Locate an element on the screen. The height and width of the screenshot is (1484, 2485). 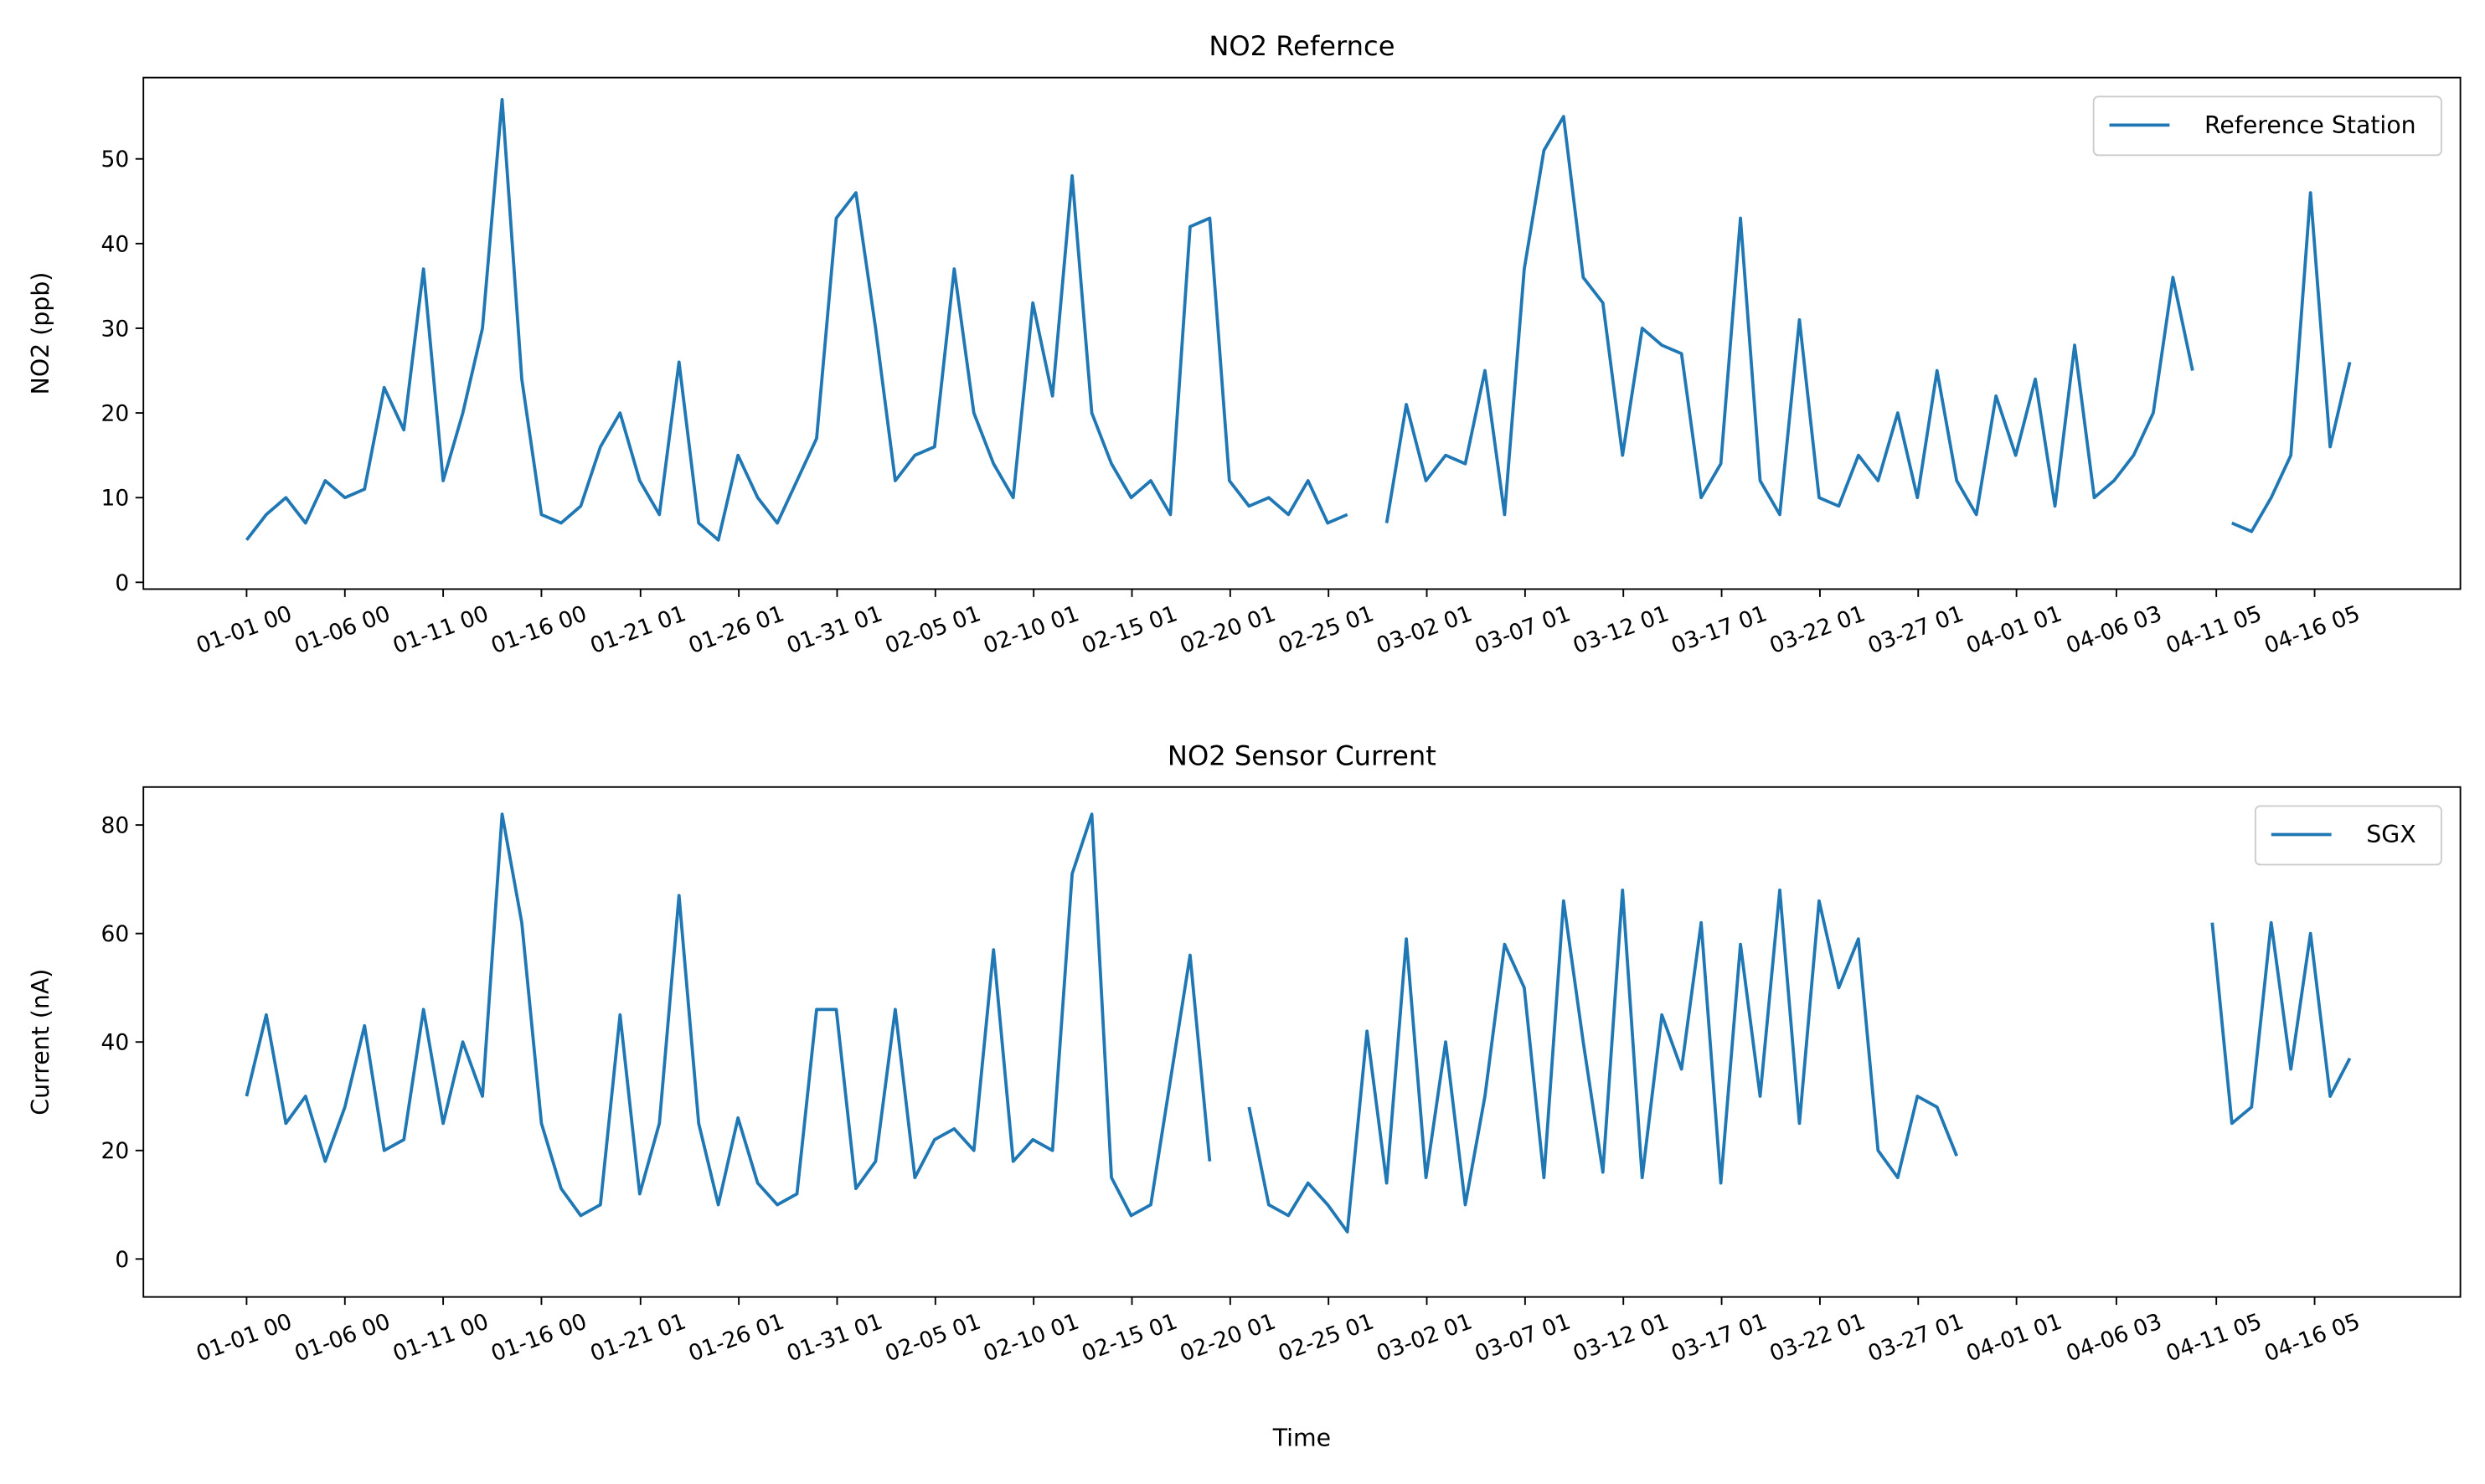
y-tick-label: 80 is located at coordinates (115, 826).